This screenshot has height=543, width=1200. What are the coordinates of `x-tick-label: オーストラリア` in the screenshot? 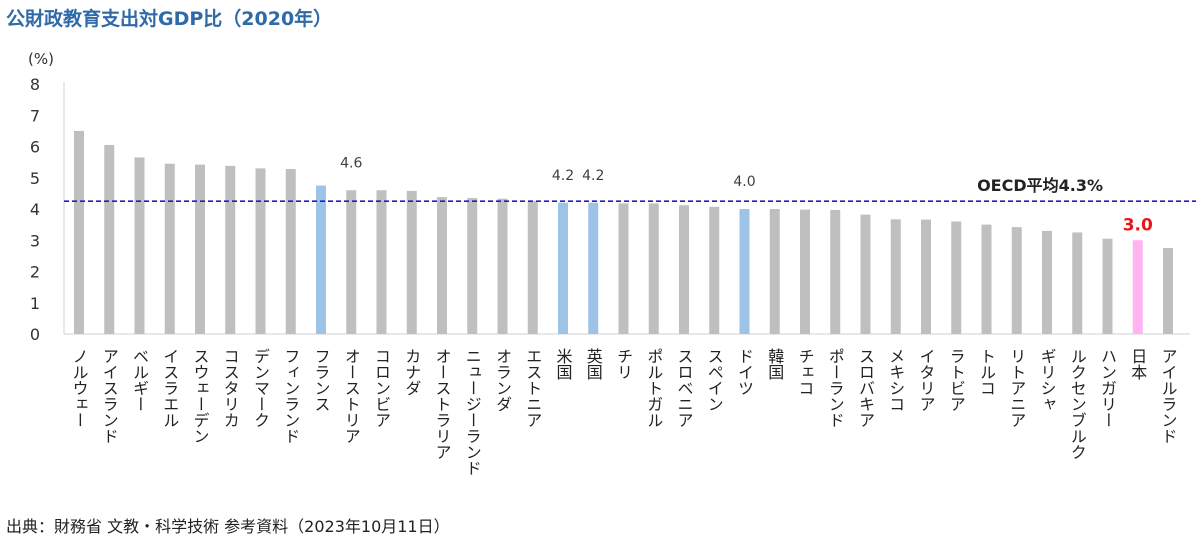 It's located at (442, 404).